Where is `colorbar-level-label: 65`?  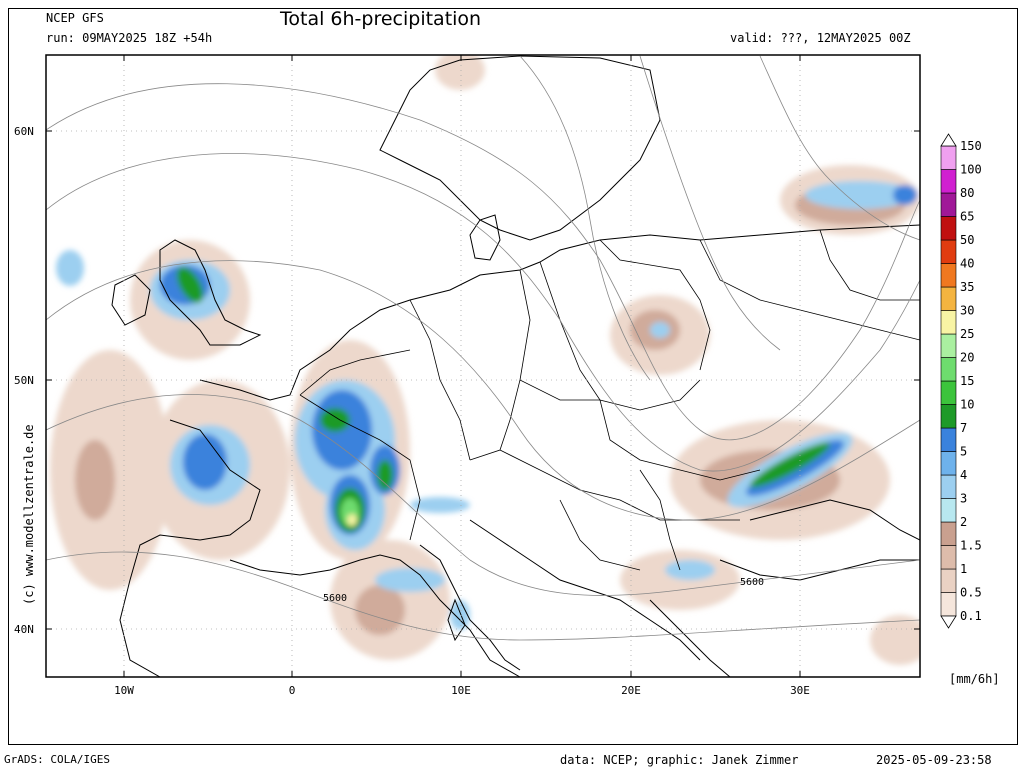
colorbar-level-label: 65 is located at coordinates (967, 217).